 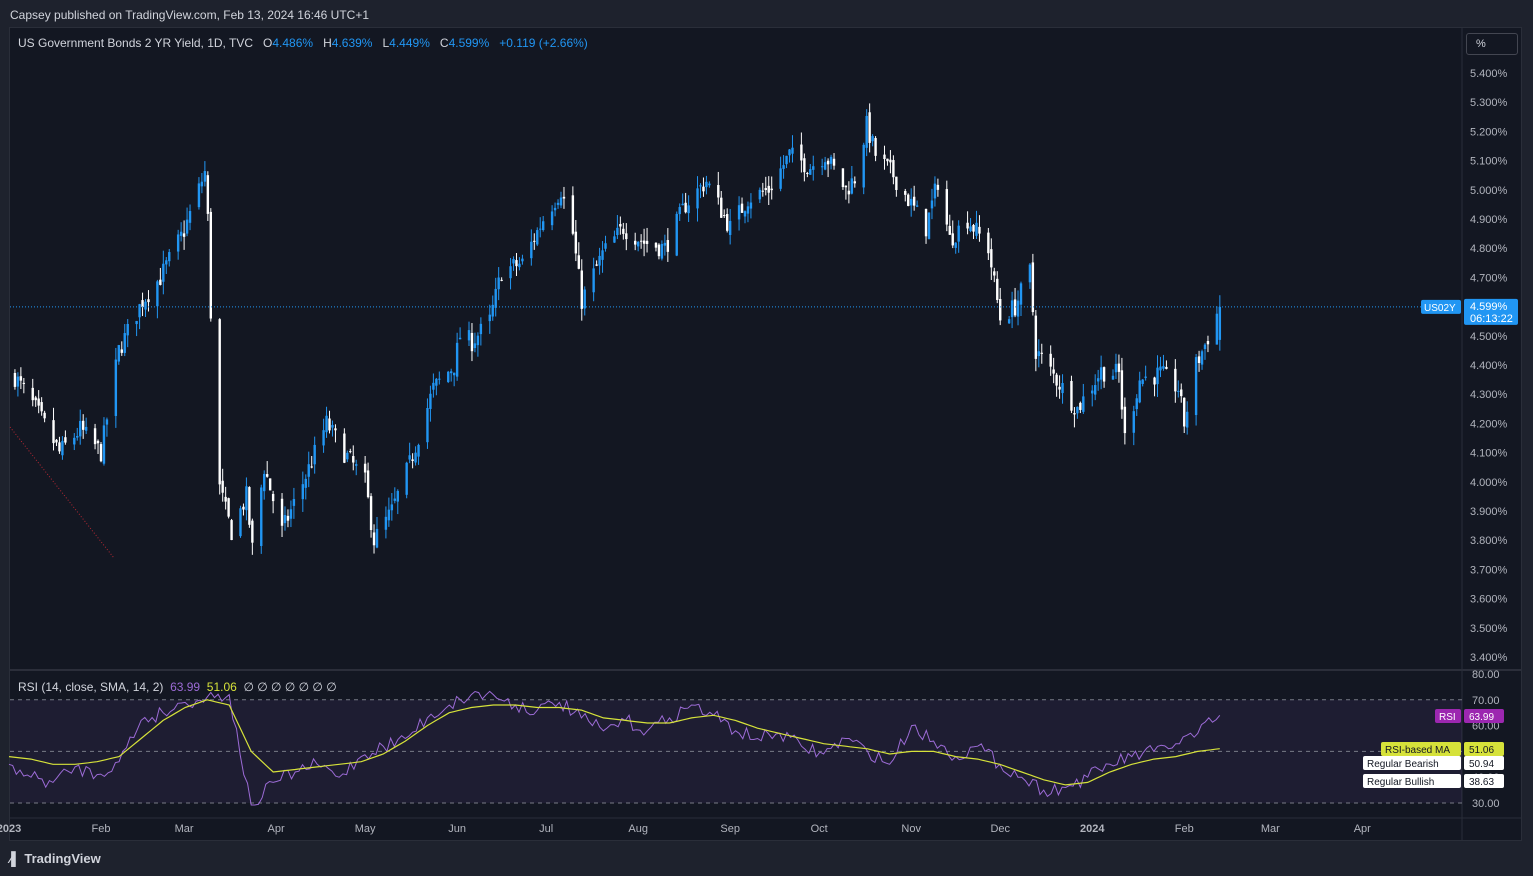 I want to click on time-tick-label: Apr, so click(x=1362, y=829).